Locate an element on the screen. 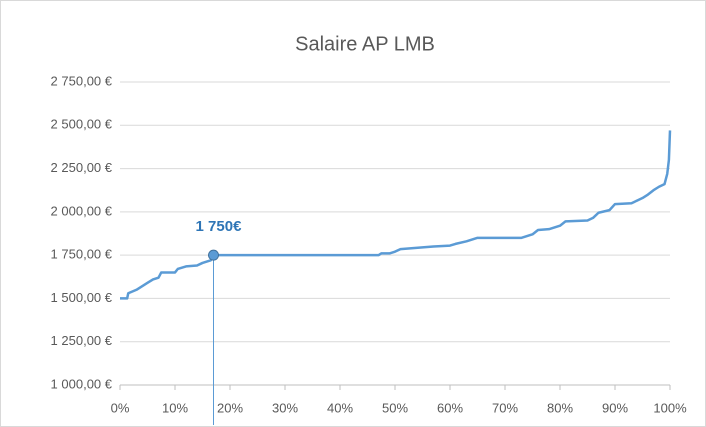  x-tick-label: 100% is located at coordinates (670, 407).